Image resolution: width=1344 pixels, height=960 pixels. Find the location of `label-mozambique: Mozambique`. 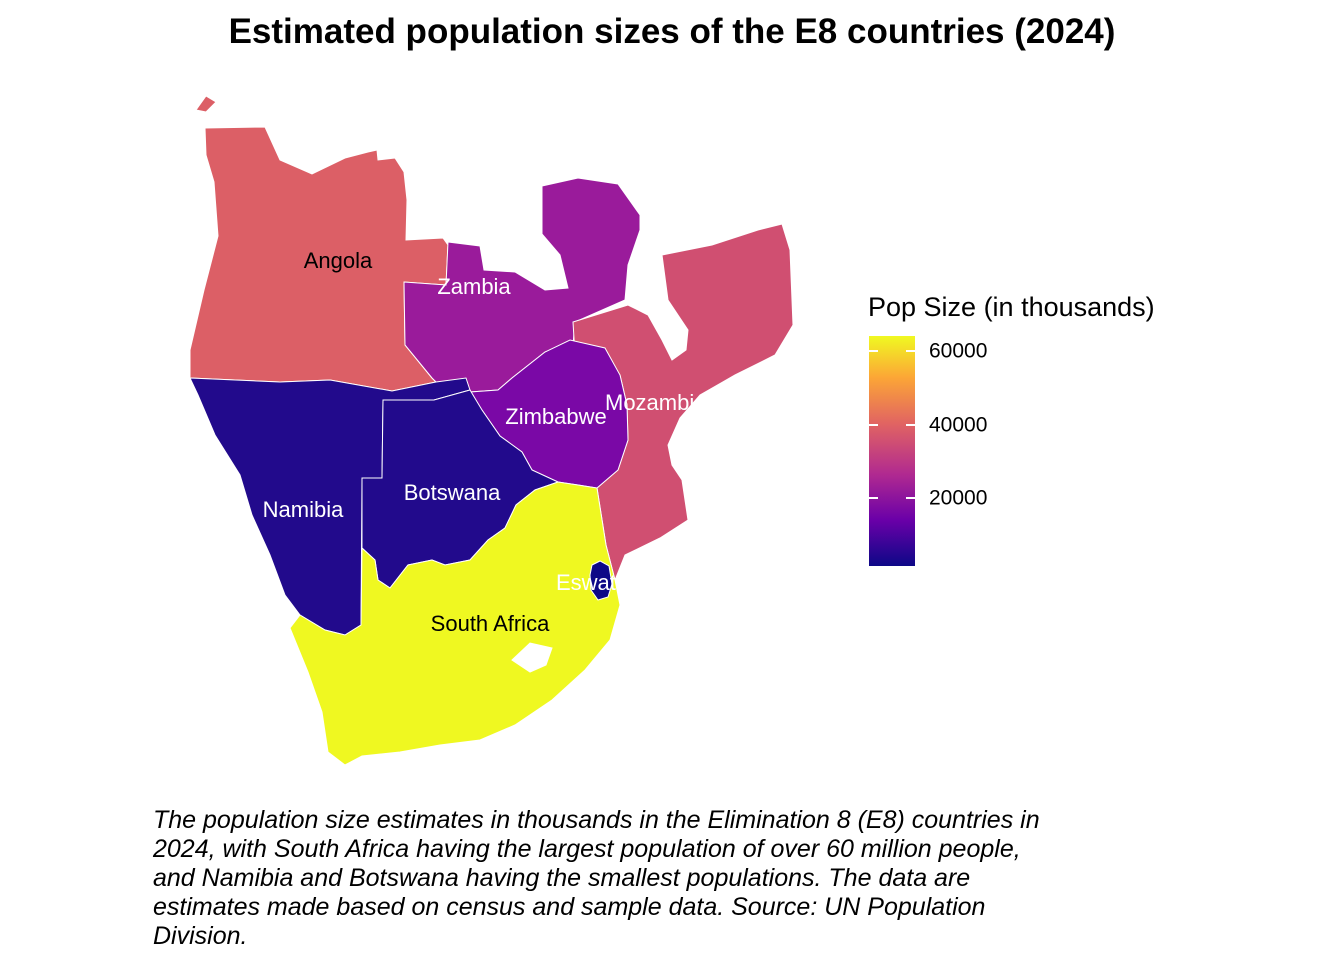

label-mozambique: Mozambique is located at coordinates (668, 402).